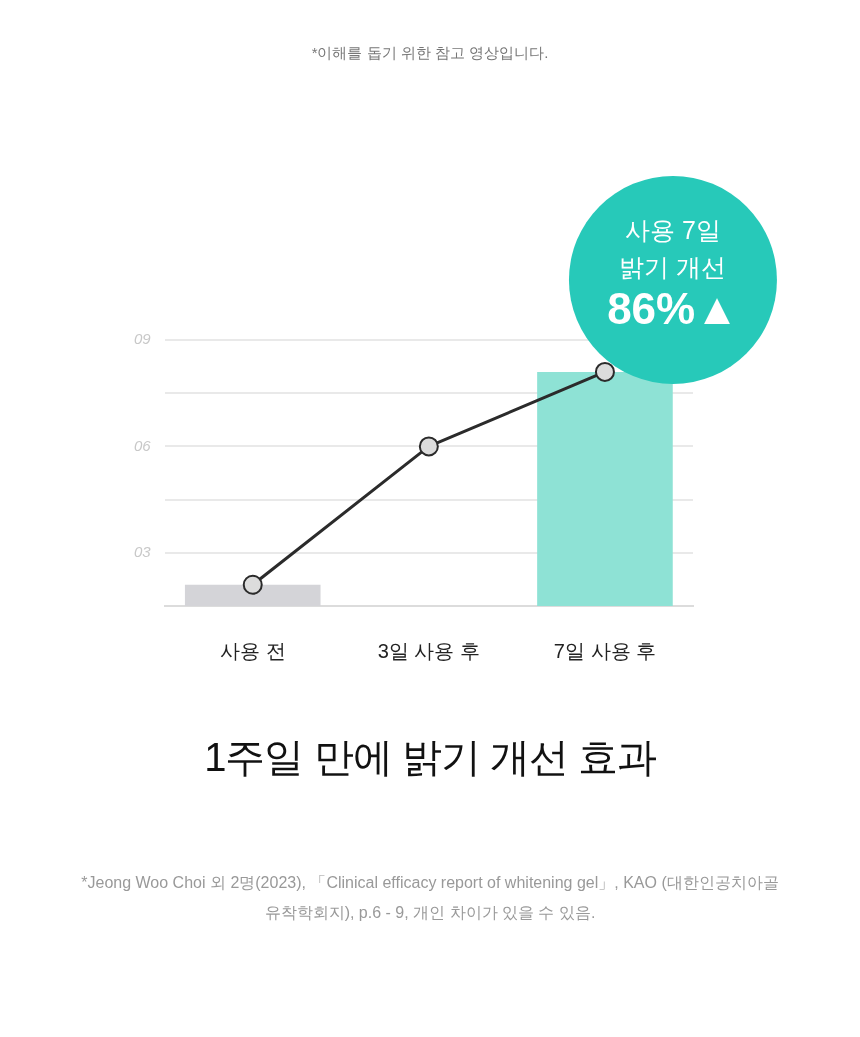 This screenshot has width=860, height=1037. Describe the element at coordinates (428, 650) in the screenshot. I see `x-tick-label: 3일 사용 후` at that location.